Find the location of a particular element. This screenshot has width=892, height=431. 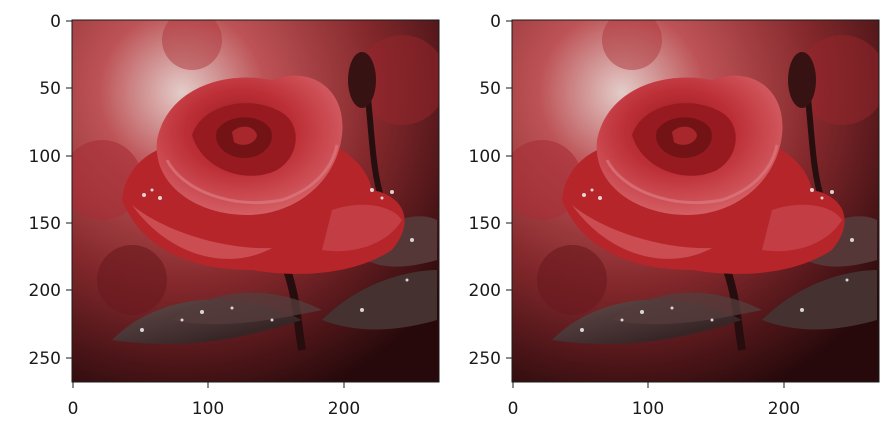

right-x-tick-labels: 0 100 200 is located at coordinates (654, 409).